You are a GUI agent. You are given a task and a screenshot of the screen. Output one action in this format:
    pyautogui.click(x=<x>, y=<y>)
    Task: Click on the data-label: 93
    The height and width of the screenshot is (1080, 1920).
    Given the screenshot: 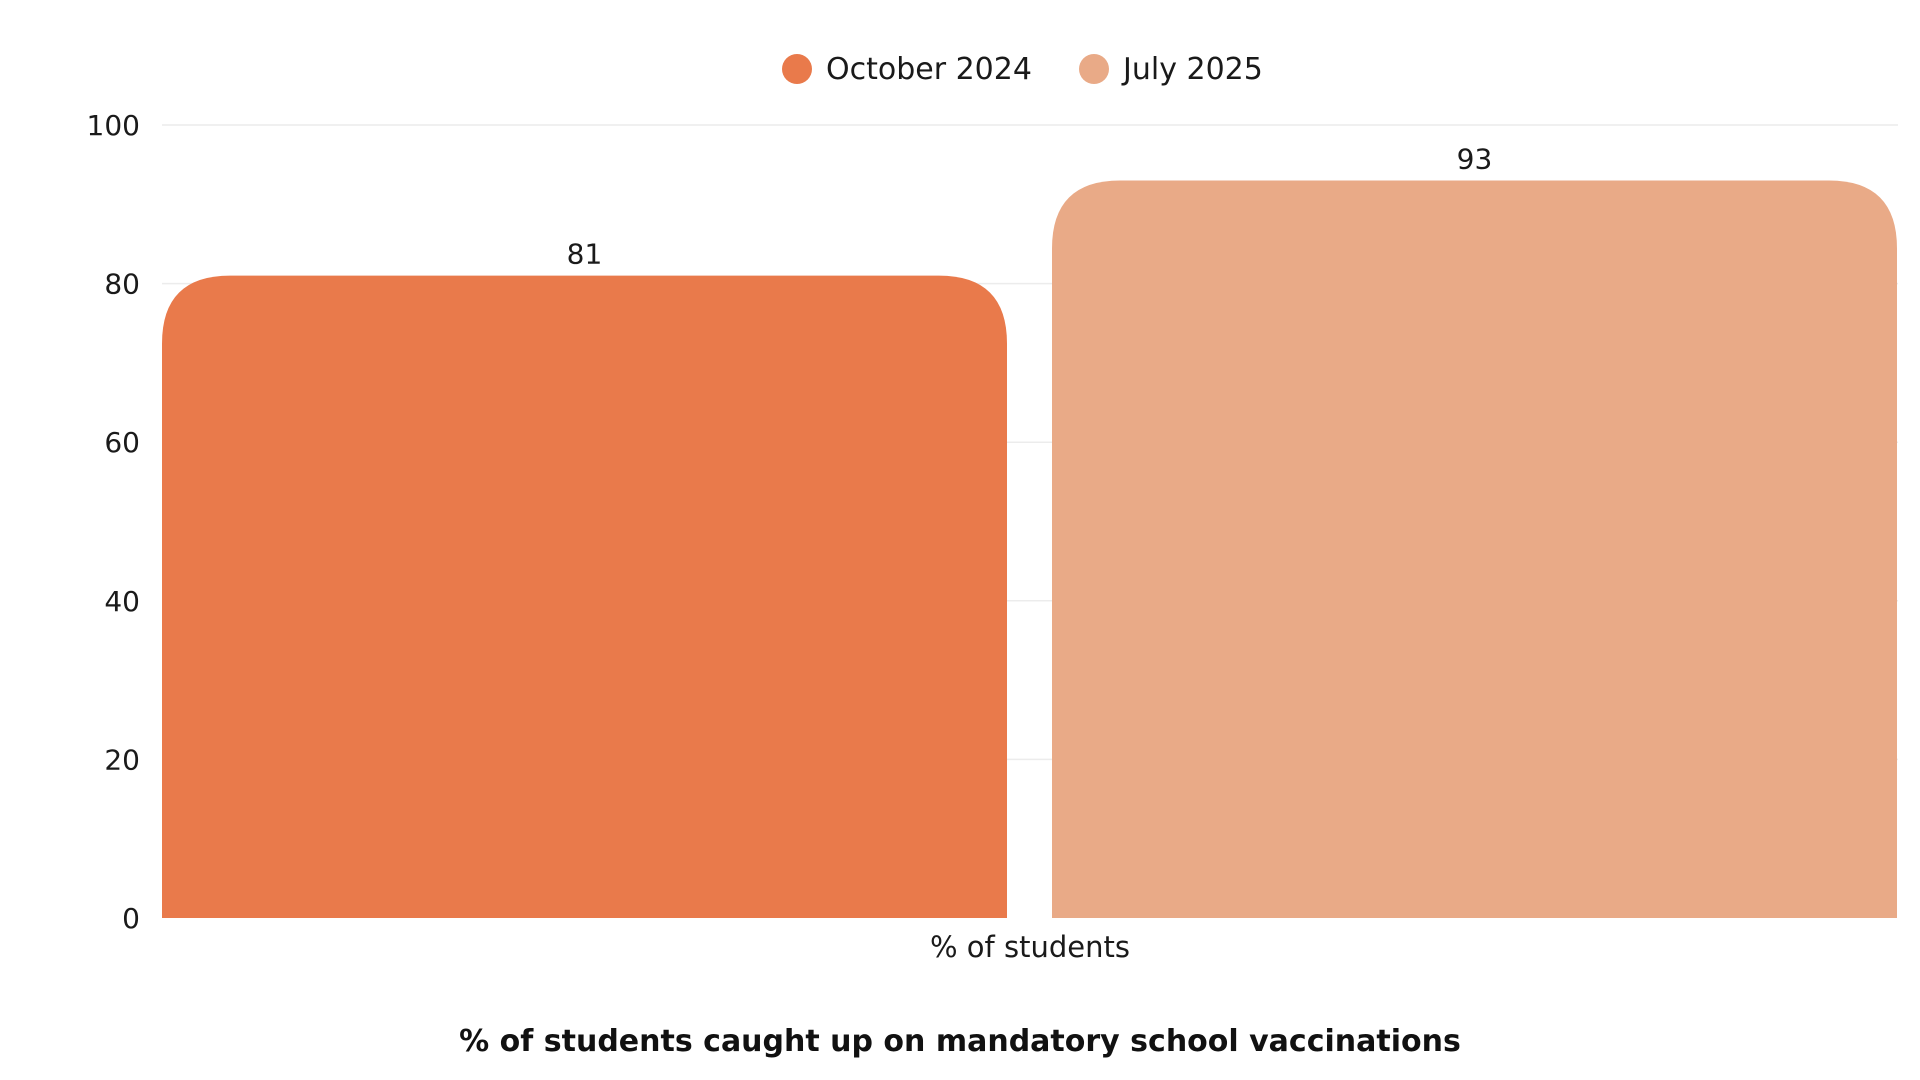 What is the action you would take?
    pyautogui.click(x=1475, y=159)
    